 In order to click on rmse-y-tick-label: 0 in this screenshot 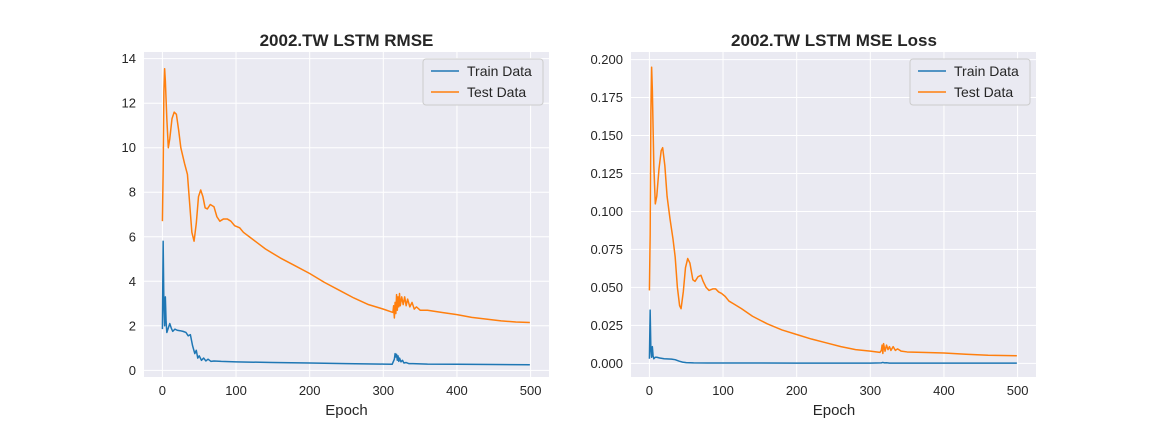, I will do `click(132, 370)`.